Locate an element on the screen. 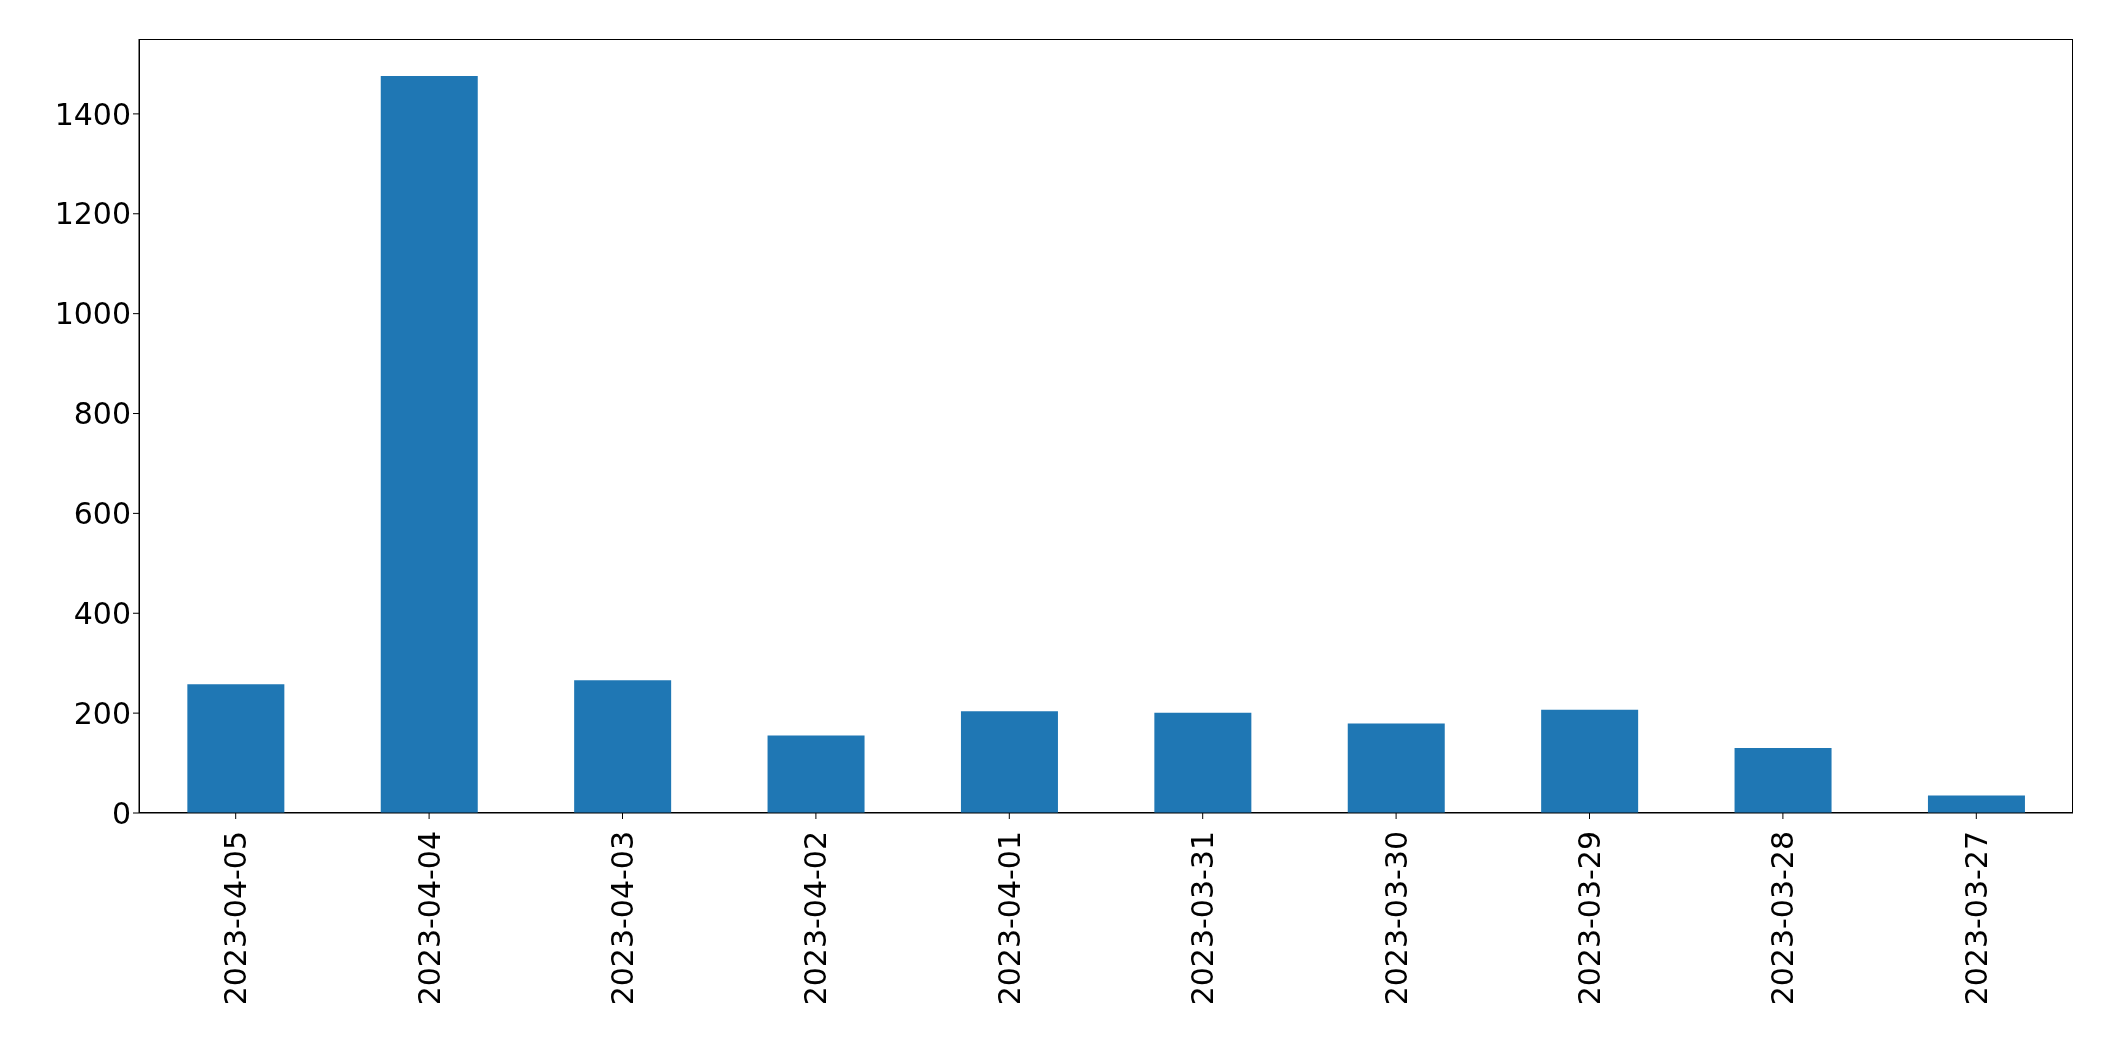 The width and height of the screenshot is (2115, 1061). y-tick-label: 1400 is located at coordinates (92, 114).